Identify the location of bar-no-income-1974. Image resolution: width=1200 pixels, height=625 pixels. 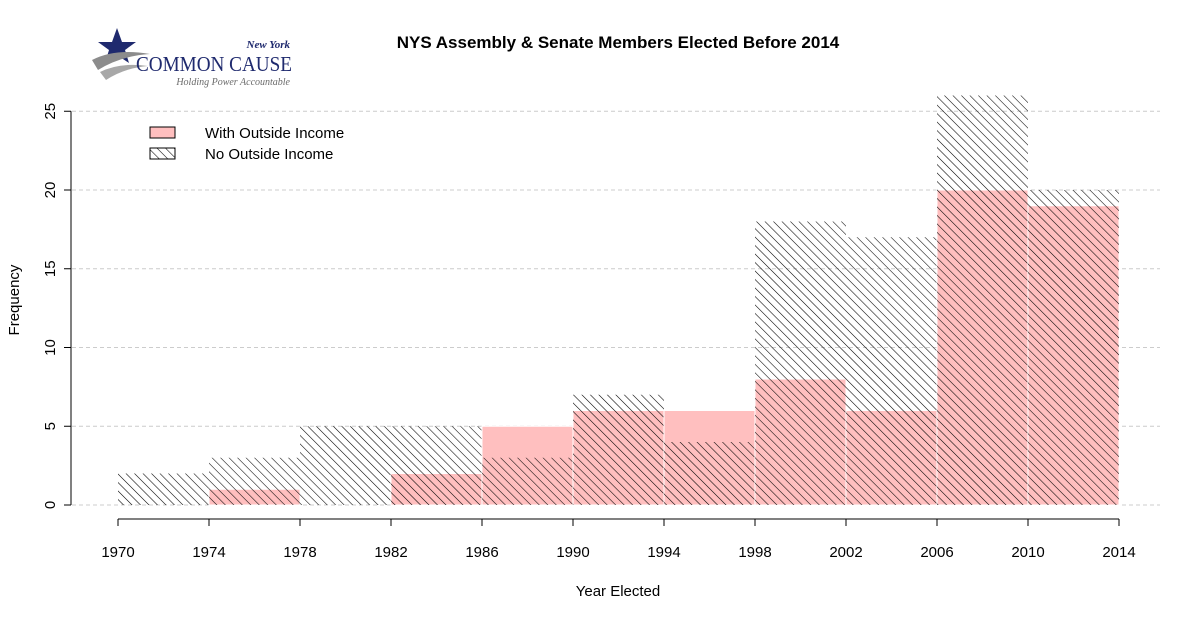
(254, 481).